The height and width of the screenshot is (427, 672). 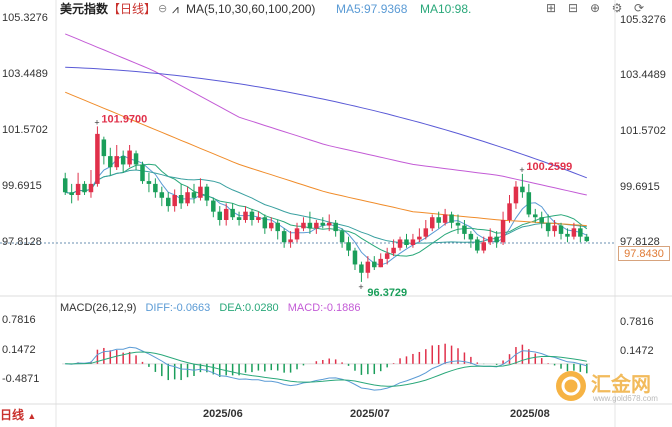 I want to click on last-price-tag: 97.8430, so click(x=644, y=253).